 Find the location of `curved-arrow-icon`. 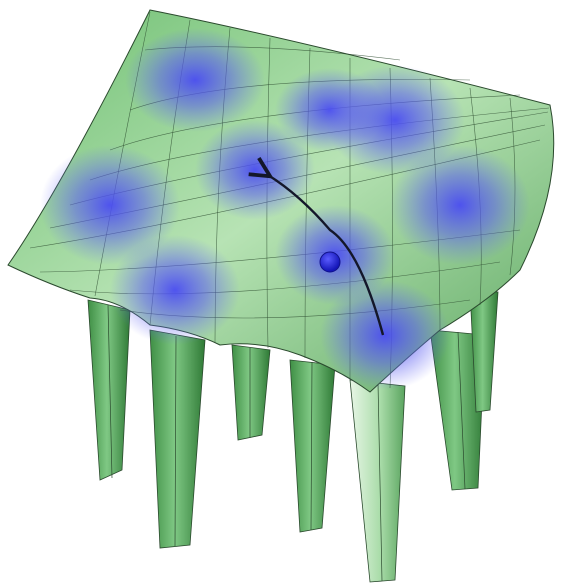

curved-arrow-icon is located at coordinates (326, 255).